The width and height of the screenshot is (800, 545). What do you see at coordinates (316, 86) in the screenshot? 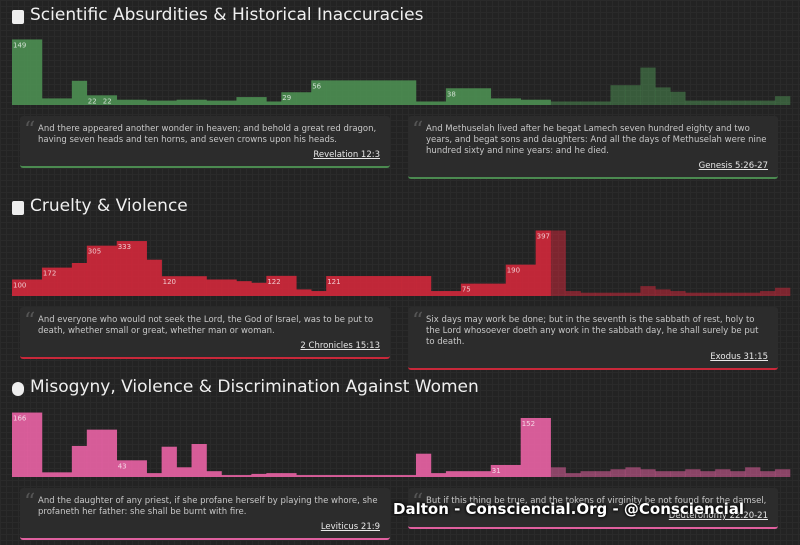
I see `bar-label: 56` at bounding box center [316, 86].